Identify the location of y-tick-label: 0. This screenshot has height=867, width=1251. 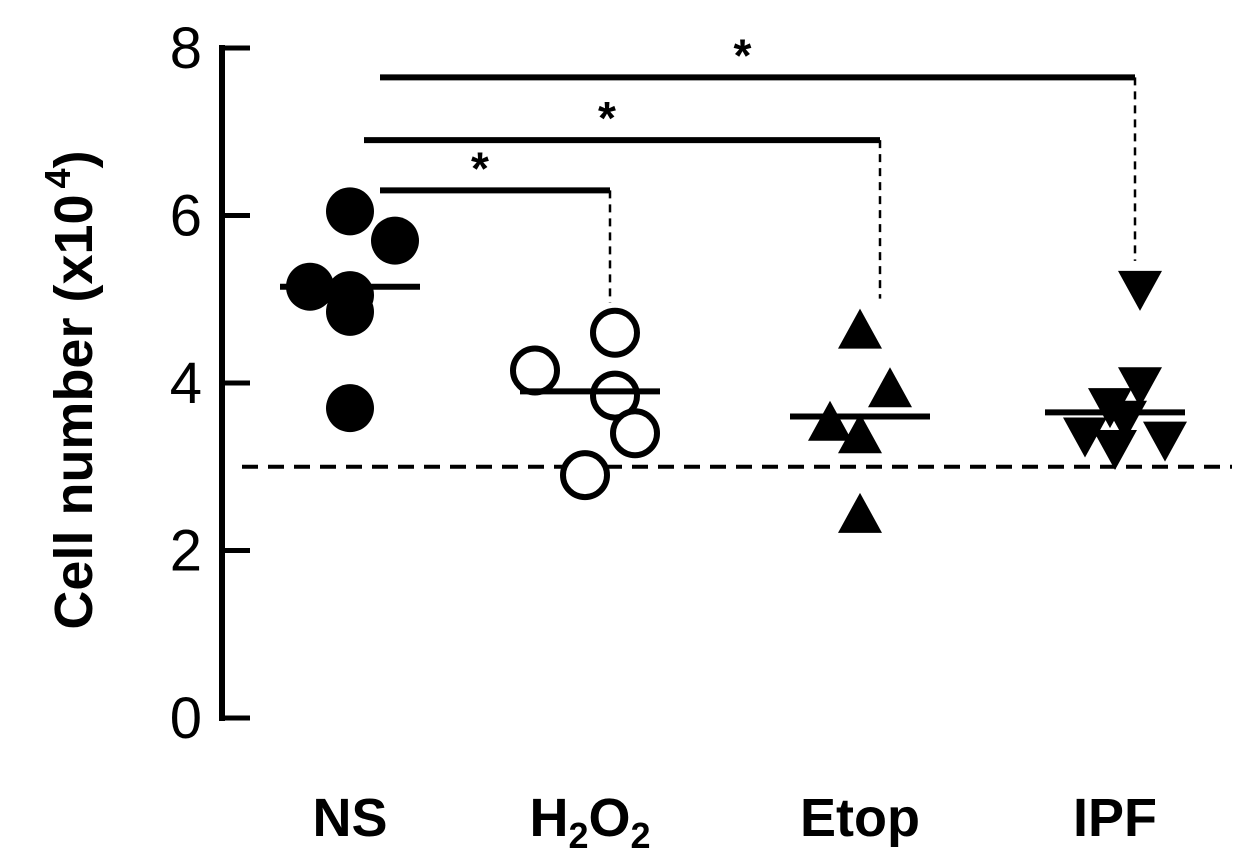
(186, 718).